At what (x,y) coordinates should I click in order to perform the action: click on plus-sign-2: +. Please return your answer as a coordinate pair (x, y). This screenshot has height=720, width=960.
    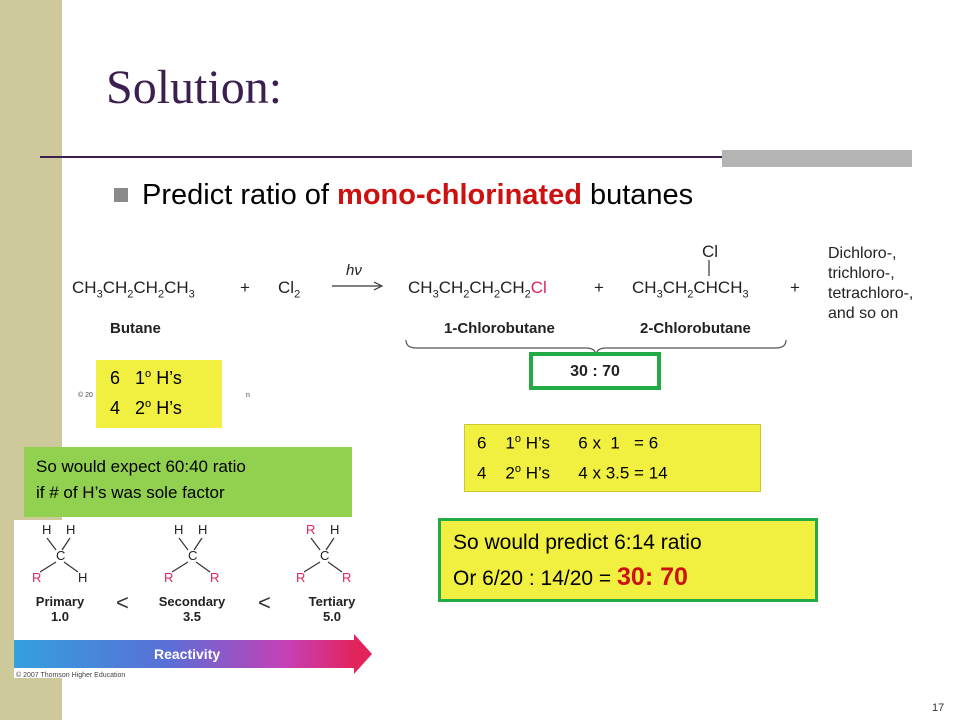
    Looking at the image, I should click on (599, 287).